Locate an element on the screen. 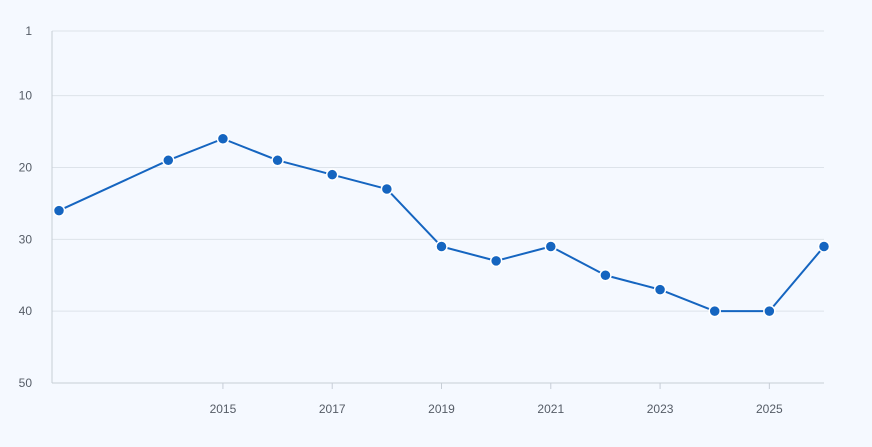 This screenshot has width=872, height=447. y-tick-label: 30 is located at coordinates (26, 239).